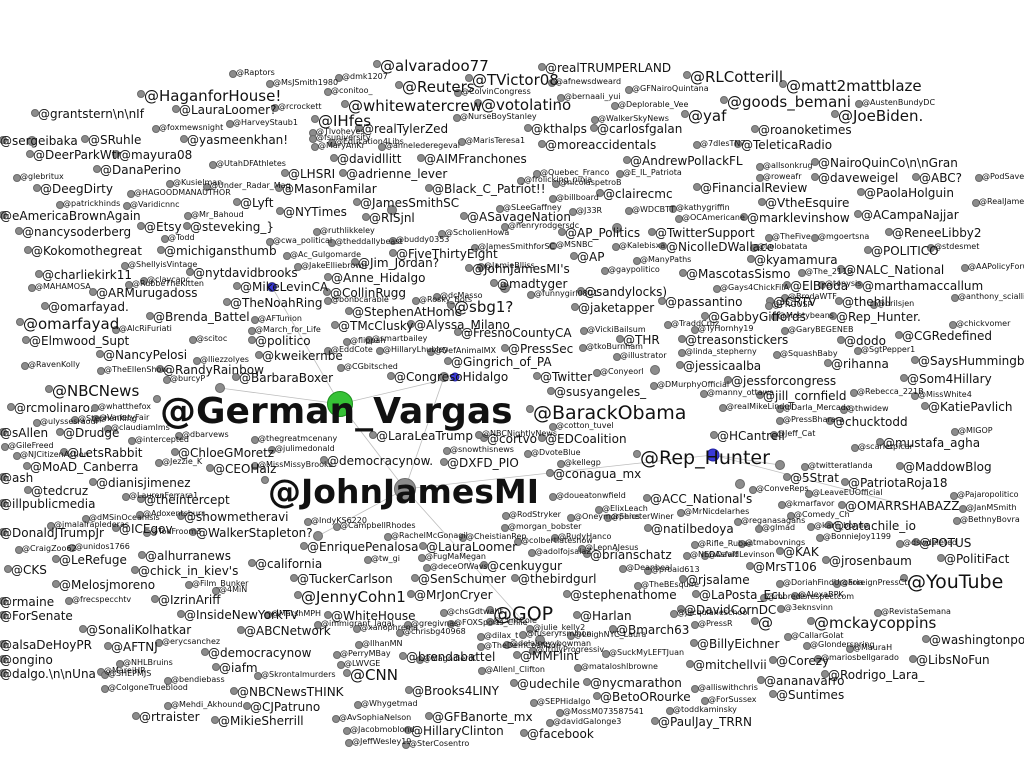  Describe the element at coordinates (548, 684) in the screenshot. I see `node-label: @udechile` at that location.